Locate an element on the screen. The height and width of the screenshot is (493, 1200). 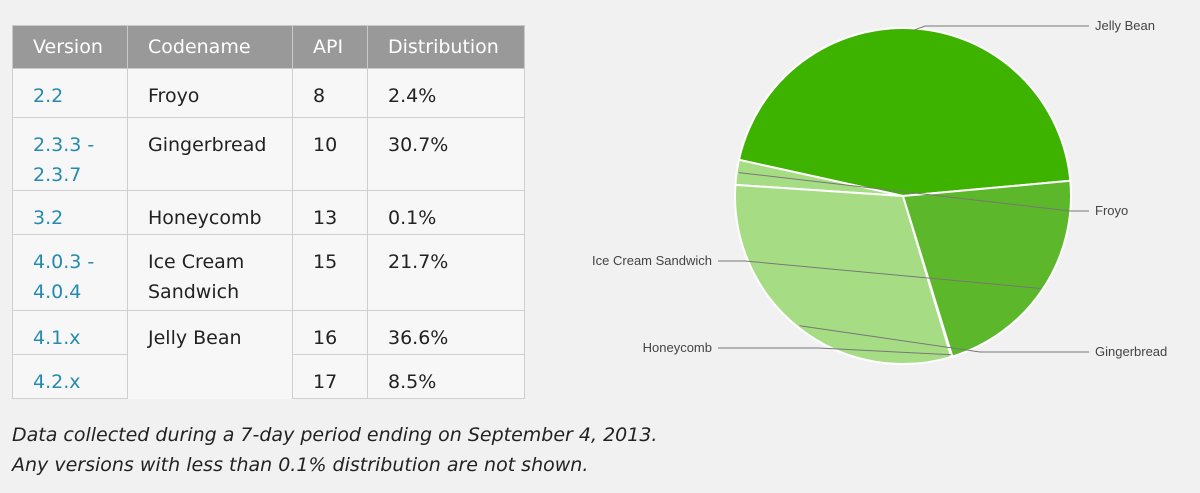
pie-label-jelly-bean: Jelly Bean is located at coordinates (1125, 25).